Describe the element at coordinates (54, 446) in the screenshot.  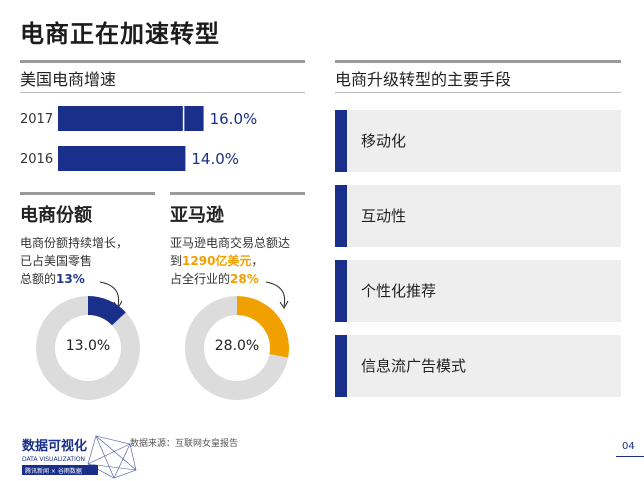
I see `logo-title: 数据可视化` at that location.